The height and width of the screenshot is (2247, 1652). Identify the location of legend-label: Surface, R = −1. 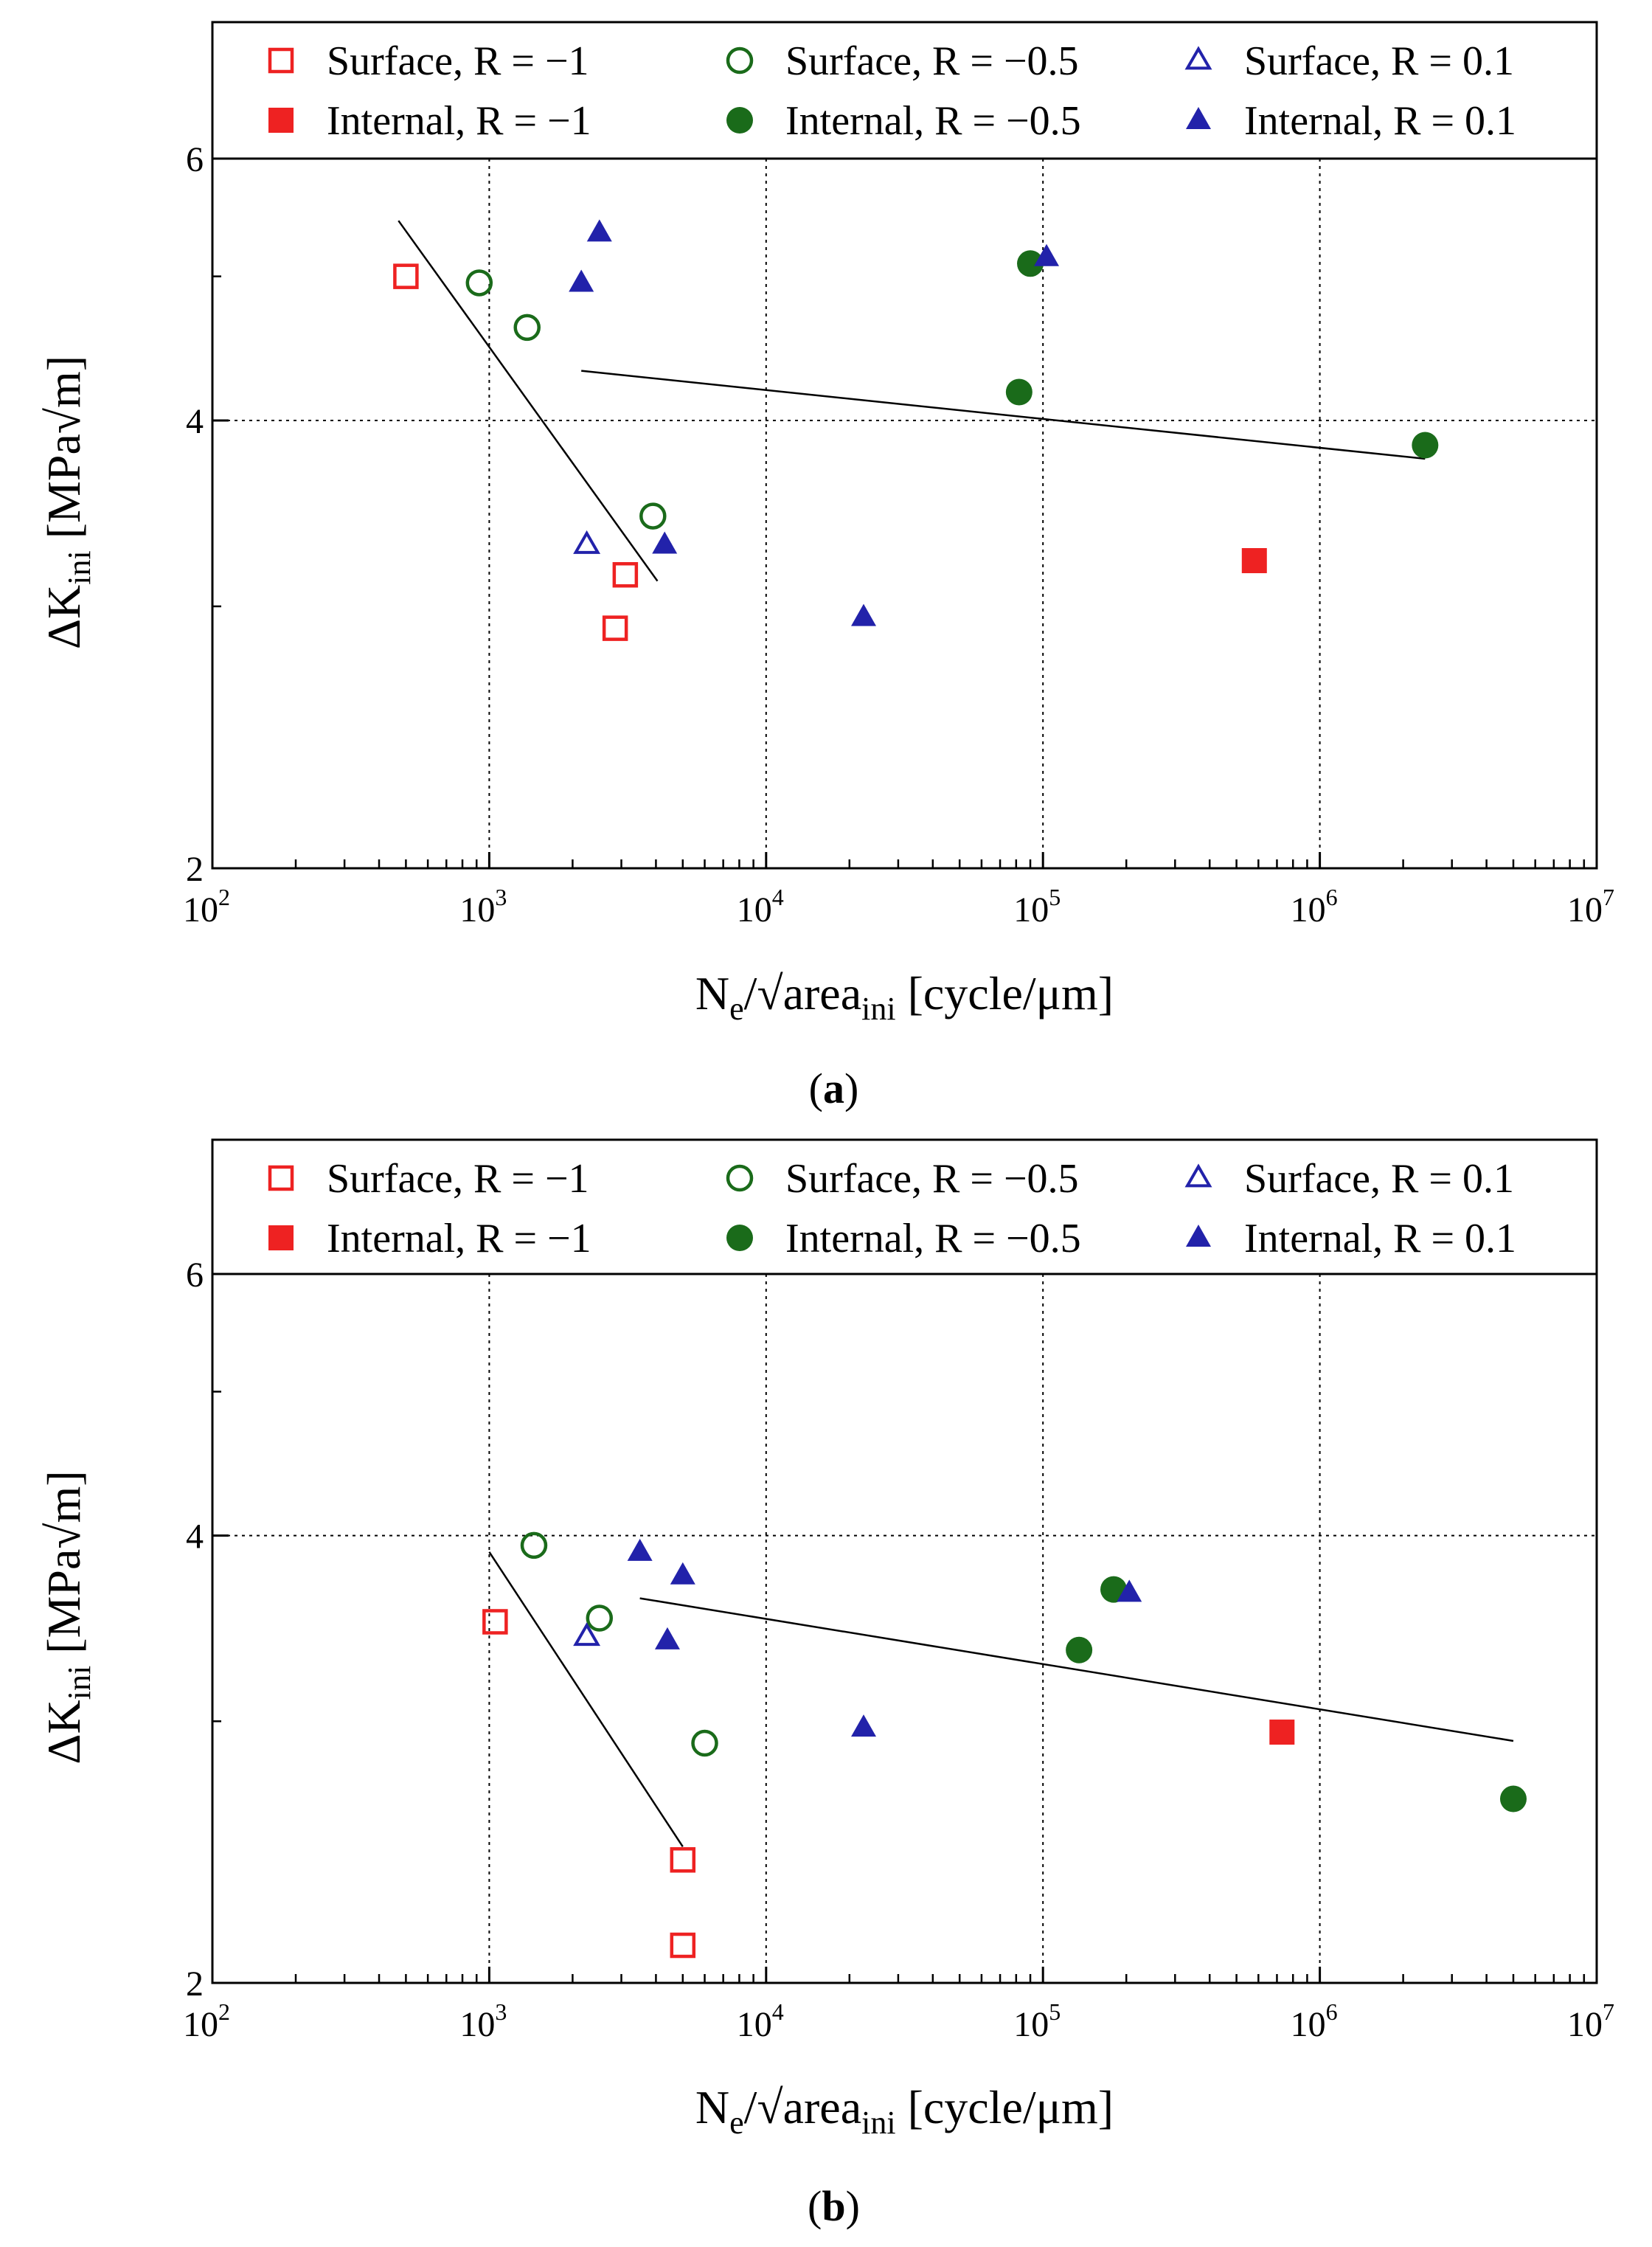
(458, 1179).